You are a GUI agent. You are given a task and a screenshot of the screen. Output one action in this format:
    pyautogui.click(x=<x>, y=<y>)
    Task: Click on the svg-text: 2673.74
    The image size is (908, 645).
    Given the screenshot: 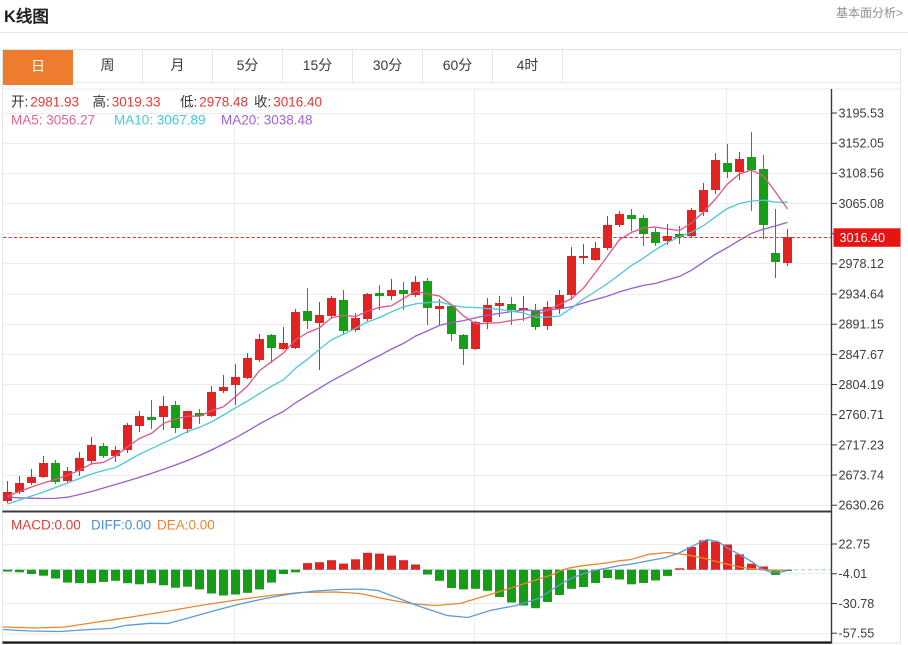 What is the action you would take?
    pyautogui.click(x=862, y=475)
    